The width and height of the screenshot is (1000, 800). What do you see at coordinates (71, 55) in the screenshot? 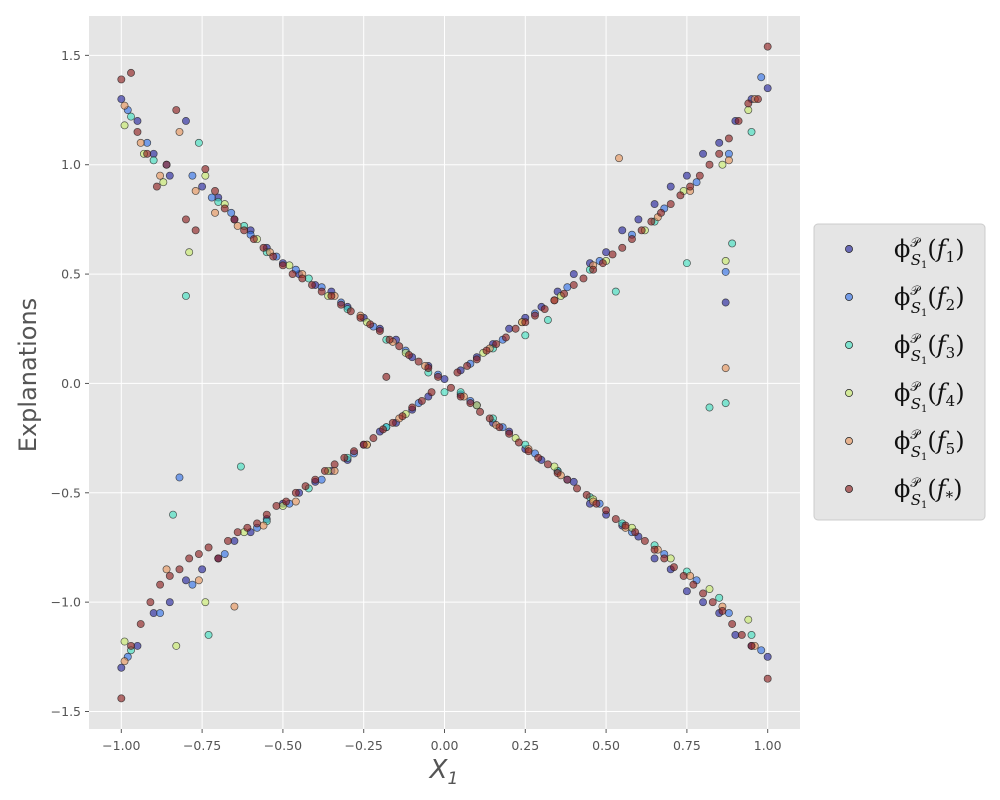
I see `y-tick-label: 1.5` at bounding box center [71, 55].